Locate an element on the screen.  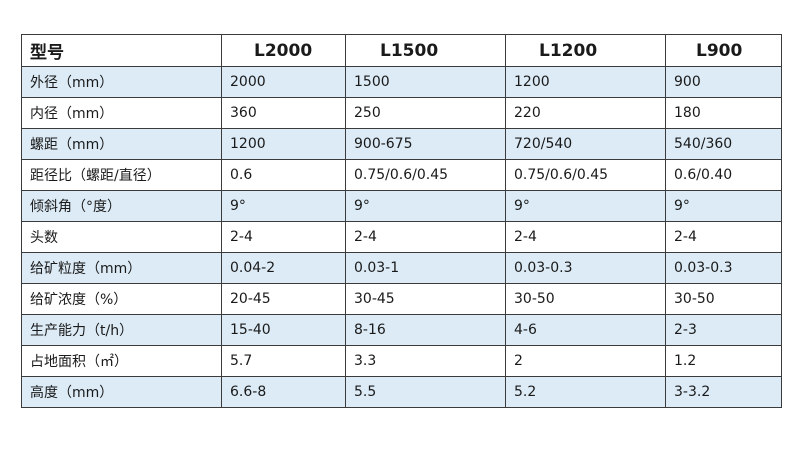
table-cell: 8-16 is located at coordinates (425, 330).